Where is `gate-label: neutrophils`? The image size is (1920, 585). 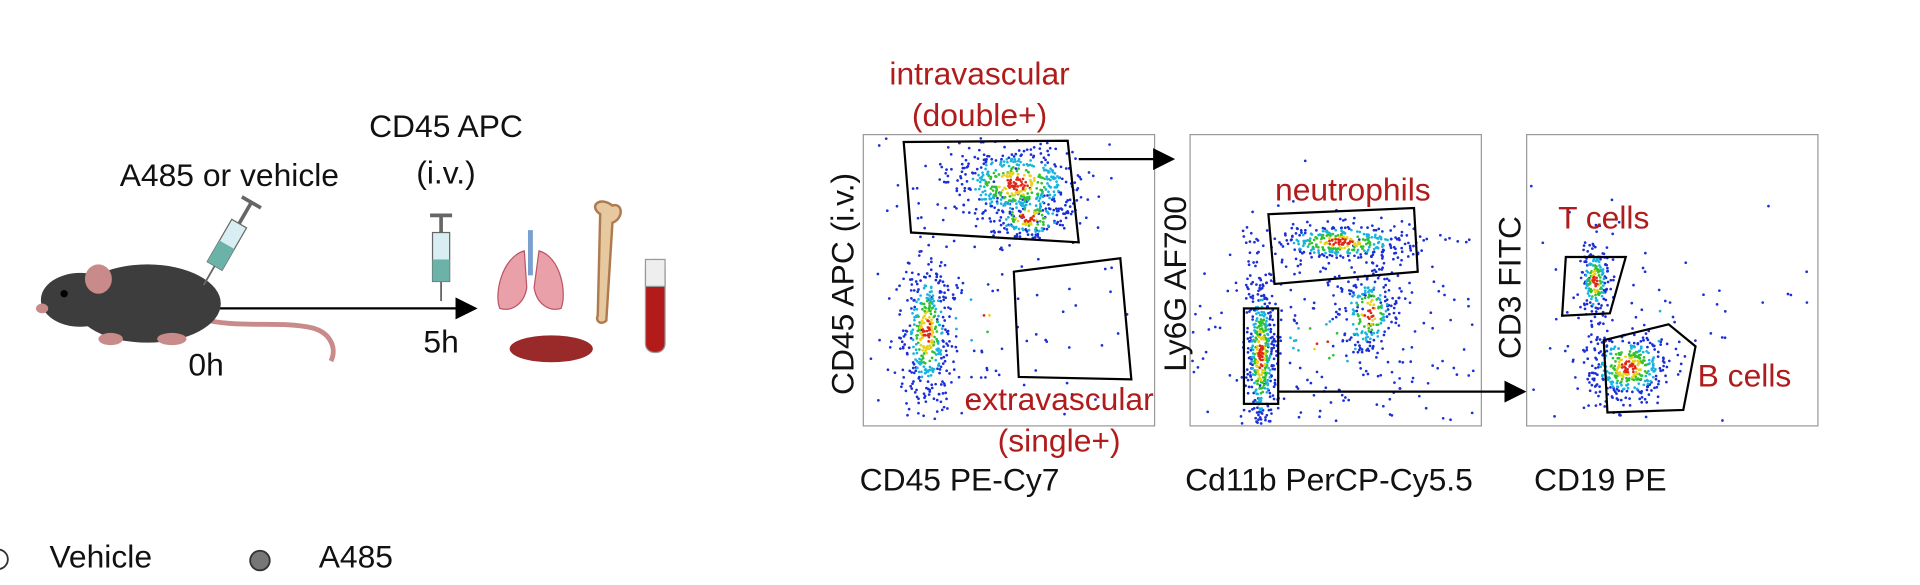
gate-label: neutrophils is located at coordinates (1353, 190).